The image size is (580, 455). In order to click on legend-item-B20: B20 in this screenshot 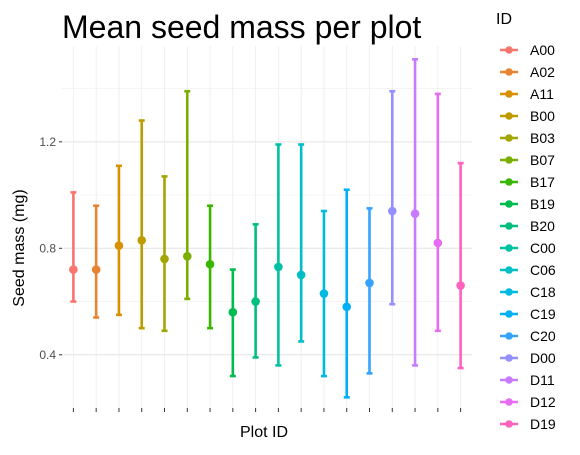, I will do `click(527, 226)`.